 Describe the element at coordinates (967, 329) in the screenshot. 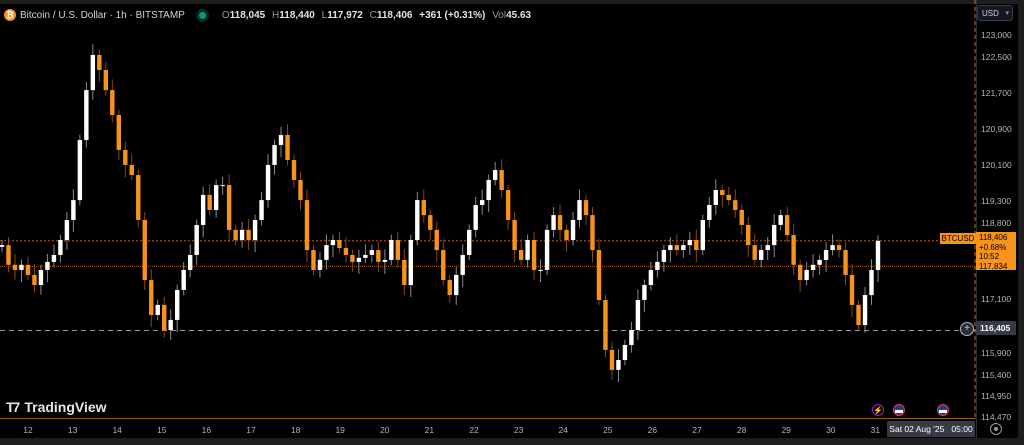

I see `add-alert-plus-icon: +` at that location.